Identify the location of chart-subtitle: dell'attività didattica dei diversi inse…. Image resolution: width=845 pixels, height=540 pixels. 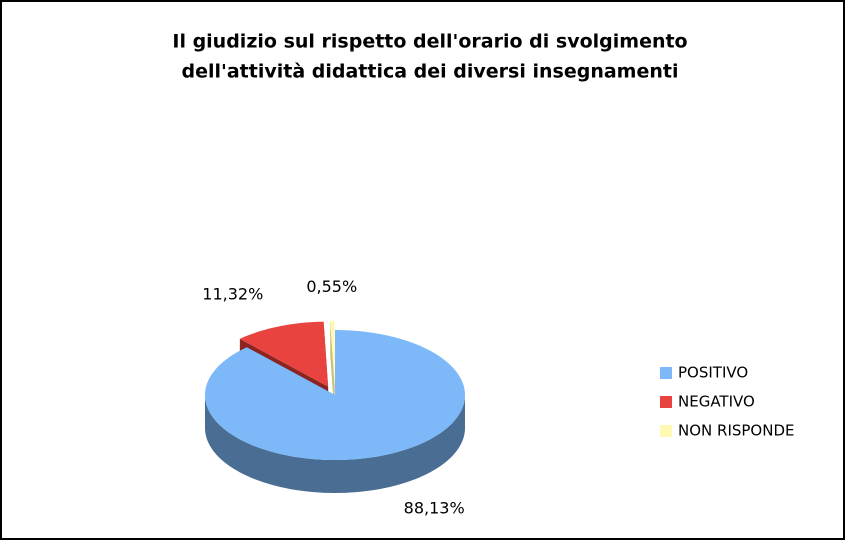
(430, 72).